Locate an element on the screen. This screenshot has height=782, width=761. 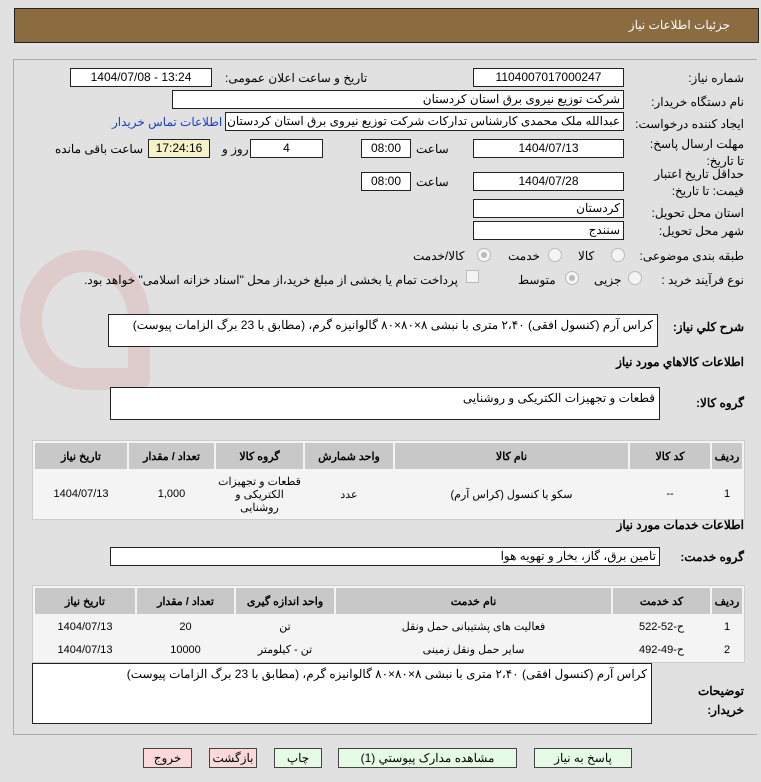
reply-button: پاسخ به نیاز is located at coordinates (583, 758).